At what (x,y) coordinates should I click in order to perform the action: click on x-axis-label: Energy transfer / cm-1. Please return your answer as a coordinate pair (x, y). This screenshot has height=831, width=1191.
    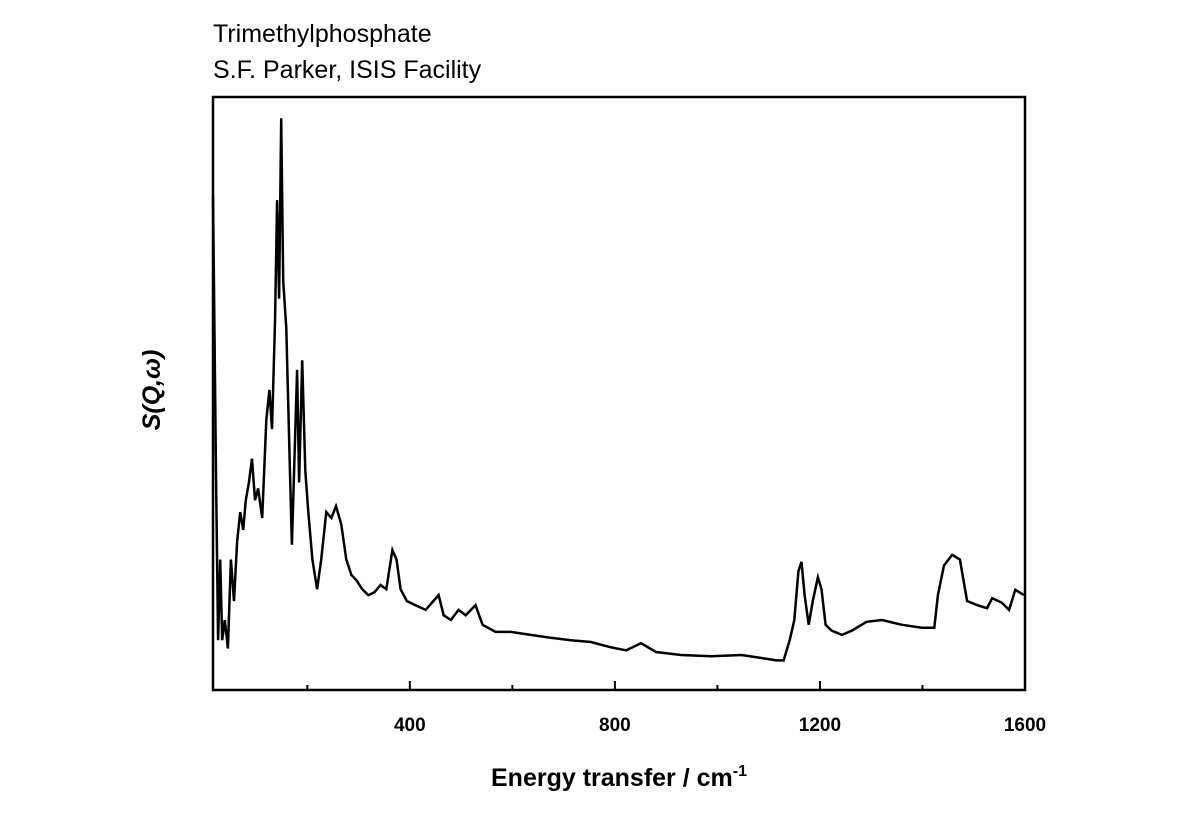
    Looking at the image, I should click on (619, 777).